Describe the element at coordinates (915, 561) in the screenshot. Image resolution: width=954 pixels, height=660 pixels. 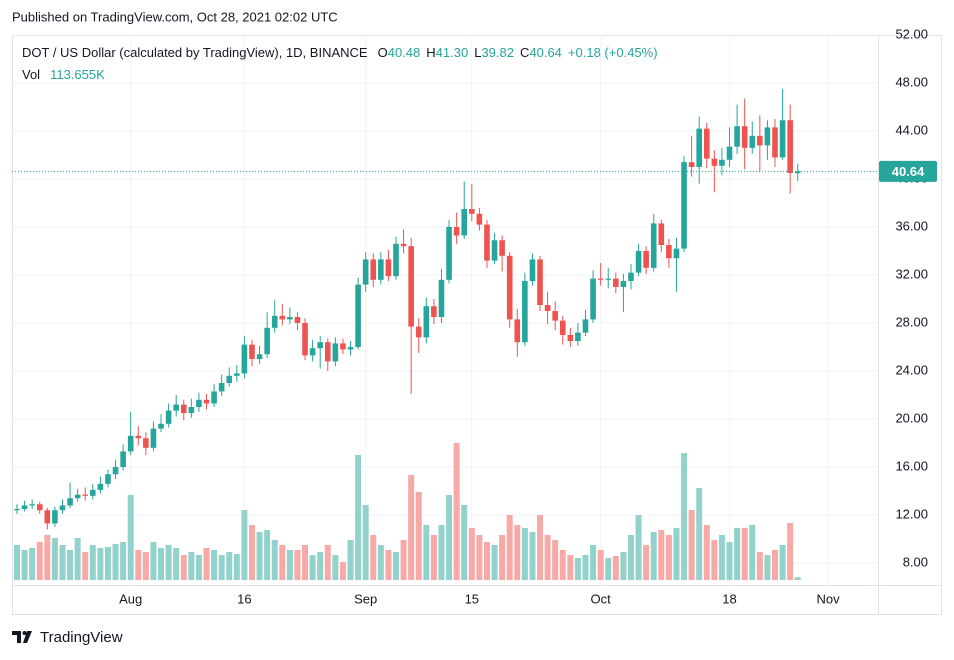
I see `y-tick-label: 8.00` at that location.